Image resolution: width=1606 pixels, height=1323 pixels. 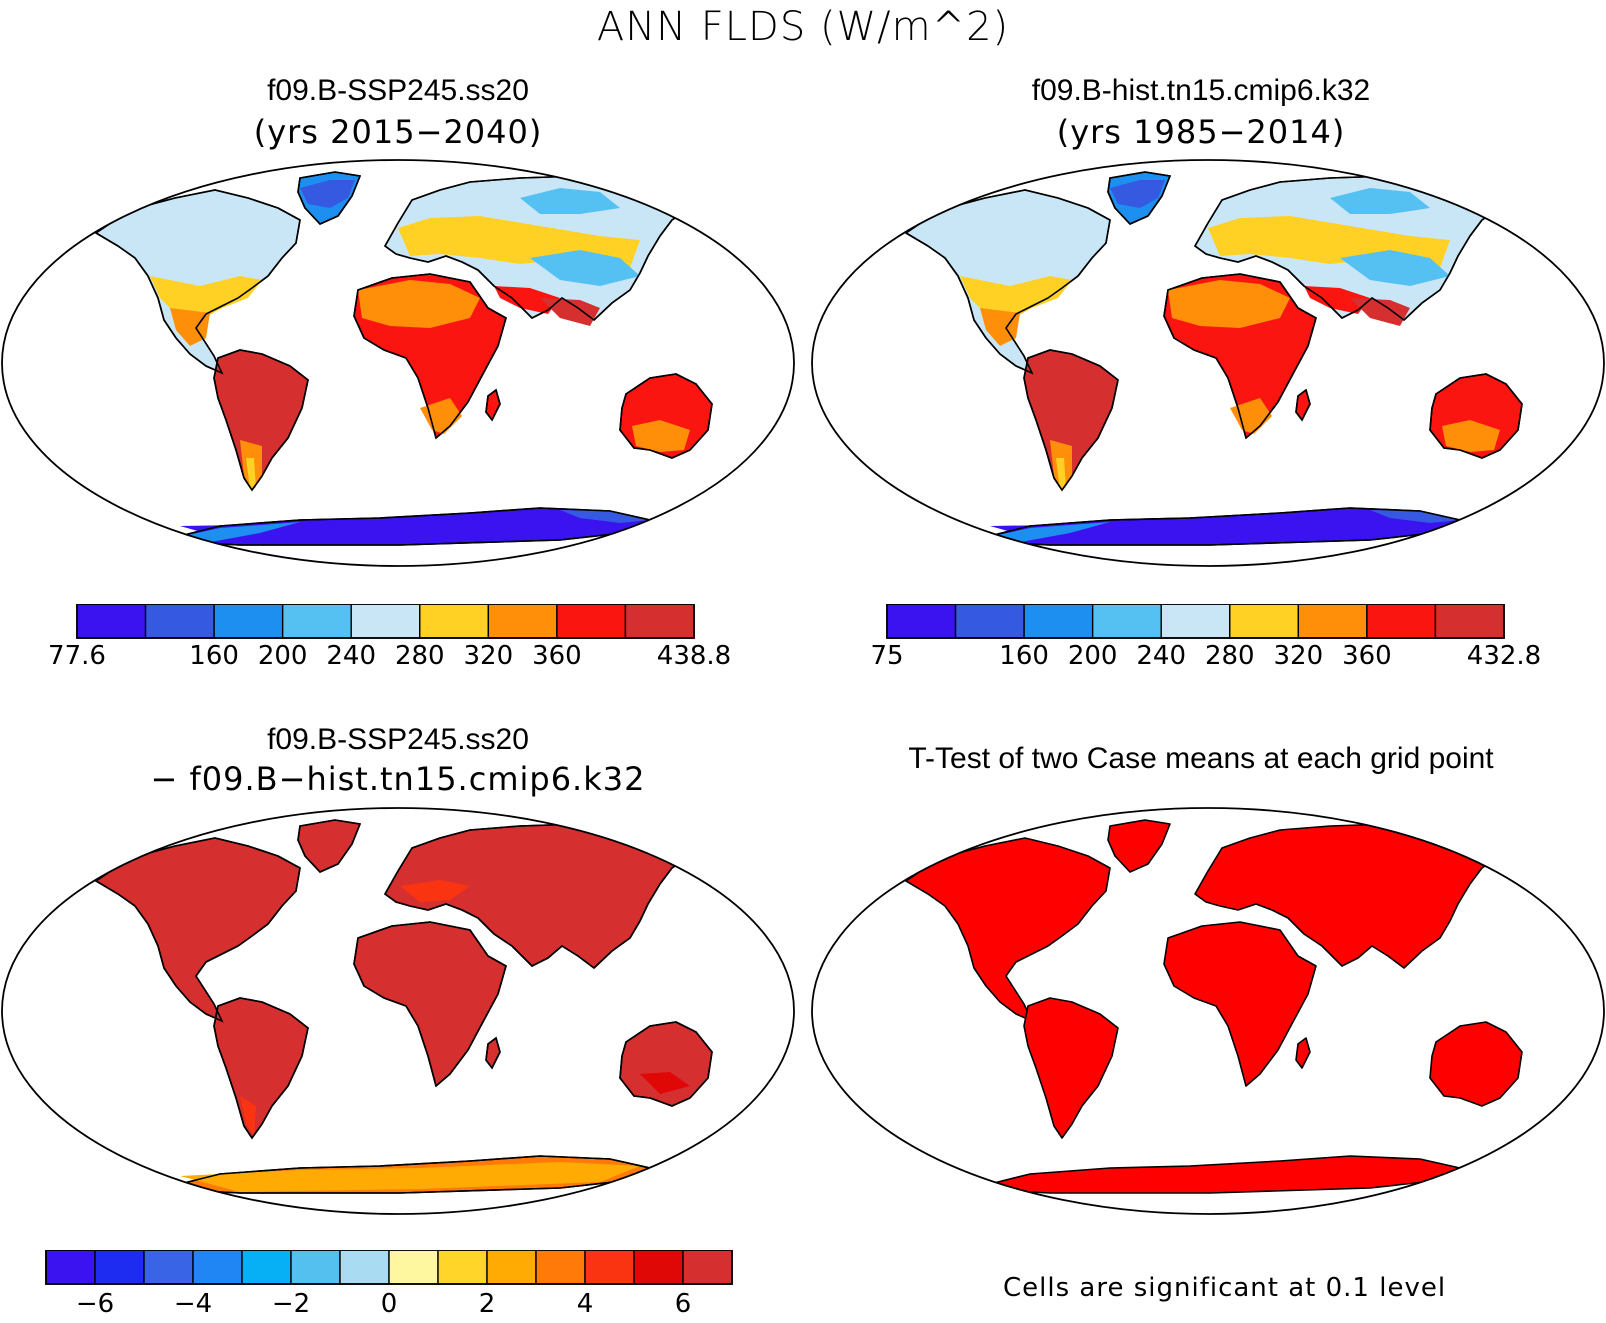 I want to click on panel-control-title: f09.B-hist.tn15.cmip6.k32, so click(x=1201, y=90).